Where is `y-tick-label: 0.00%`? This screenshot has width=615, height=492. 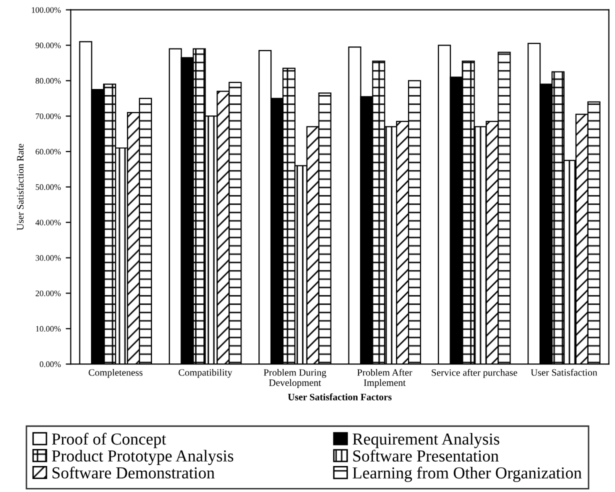
y-tick-label: 0.00% is located at coordinates (50, 364).